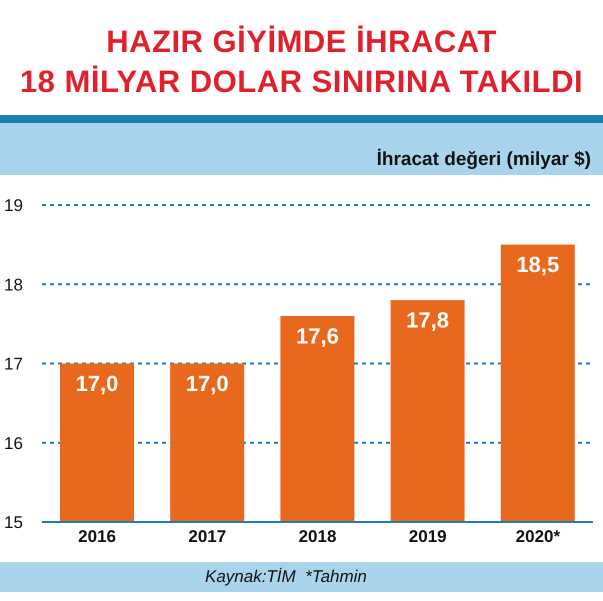 Image resolution: width=603 pixels, height=601 pixels. I want to click on x-tick-label: 2016, so click(97, 536).